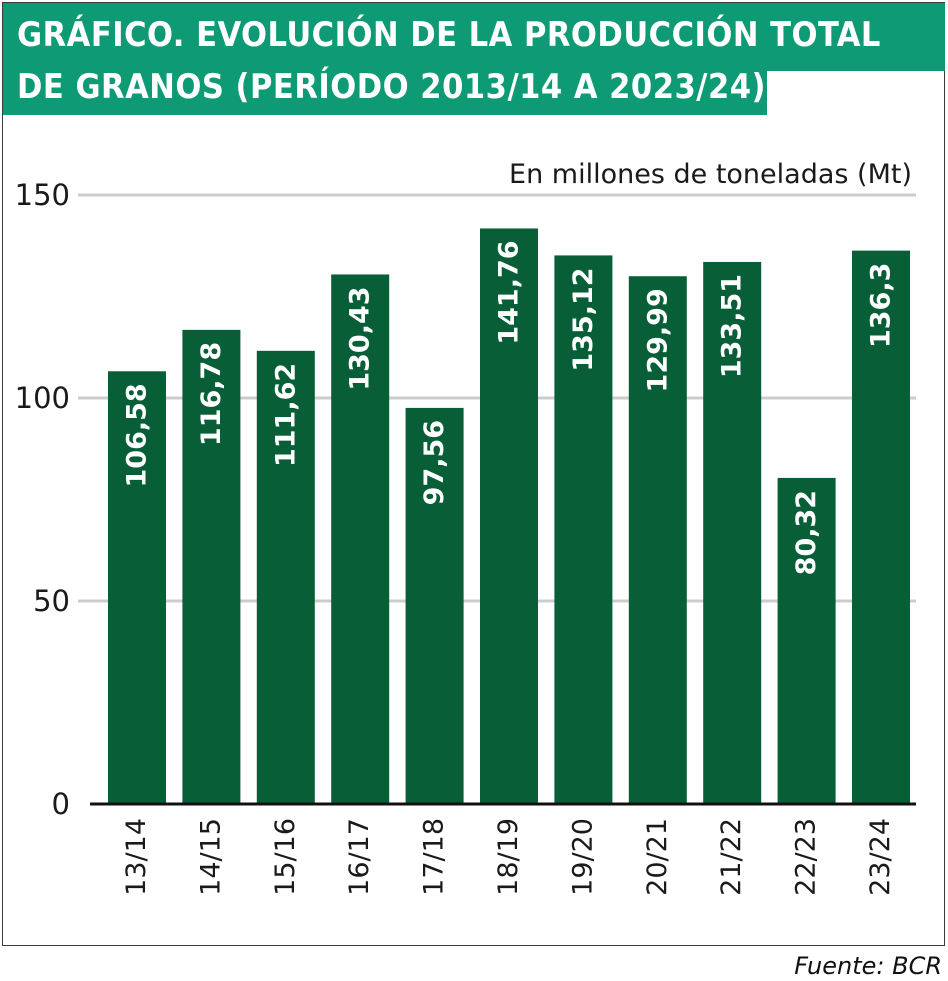 Image resolution: width=948 pixels, height=981 pixels. Describe the element at coordinates (657, 857) in the screenshot. I see `x-tick-label: 20/21` at that location.